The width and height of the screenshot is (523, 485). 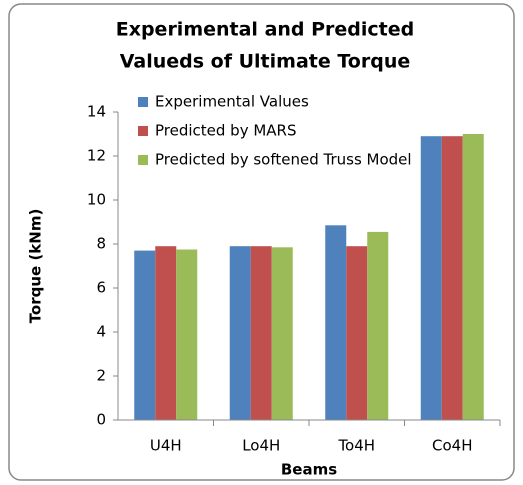 What do you see at coordinates (166, 446) in the screenshot?
I see `x-tick-label: U4H` at bounding box center [166, 446].